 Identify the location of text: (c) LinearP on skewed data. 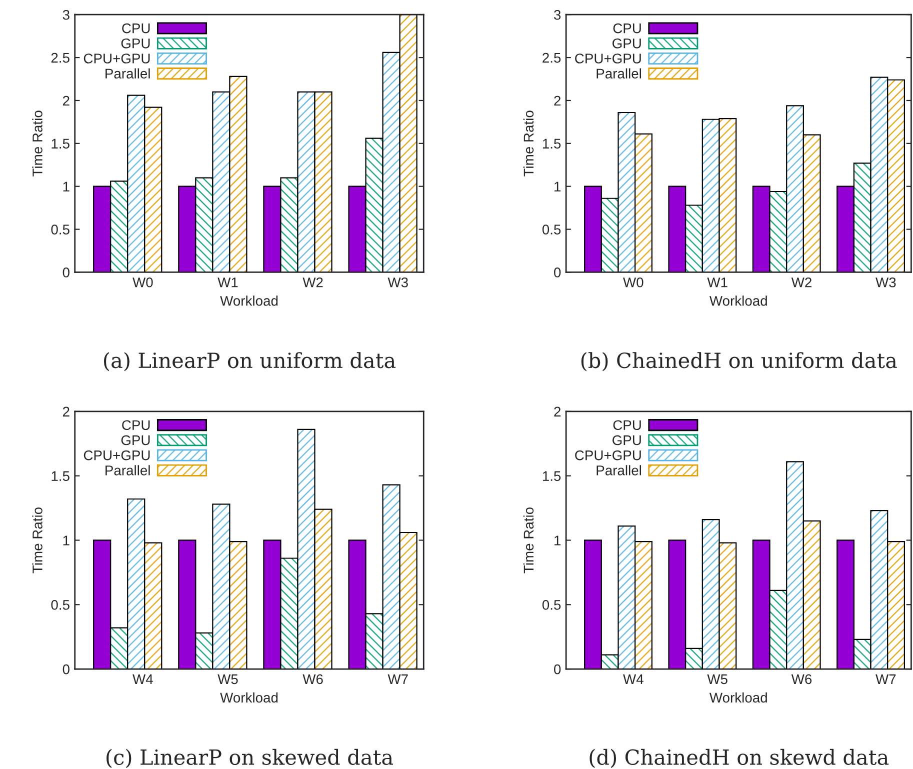
(250, 758).